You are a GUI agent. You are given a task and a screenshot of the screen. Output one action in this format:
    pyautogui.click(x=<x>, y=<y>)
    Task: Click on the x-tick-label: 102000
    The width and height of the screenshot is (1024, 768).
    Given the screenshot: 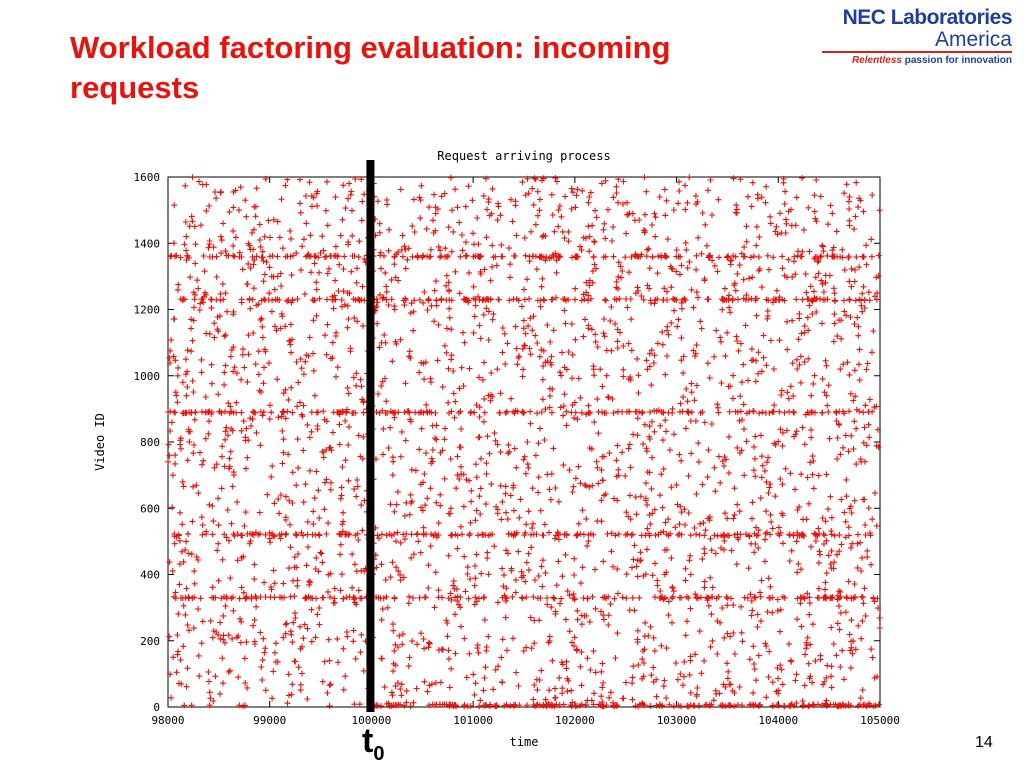 What is the action you would take?
    pyautogui.click(x=575, y=720)
    